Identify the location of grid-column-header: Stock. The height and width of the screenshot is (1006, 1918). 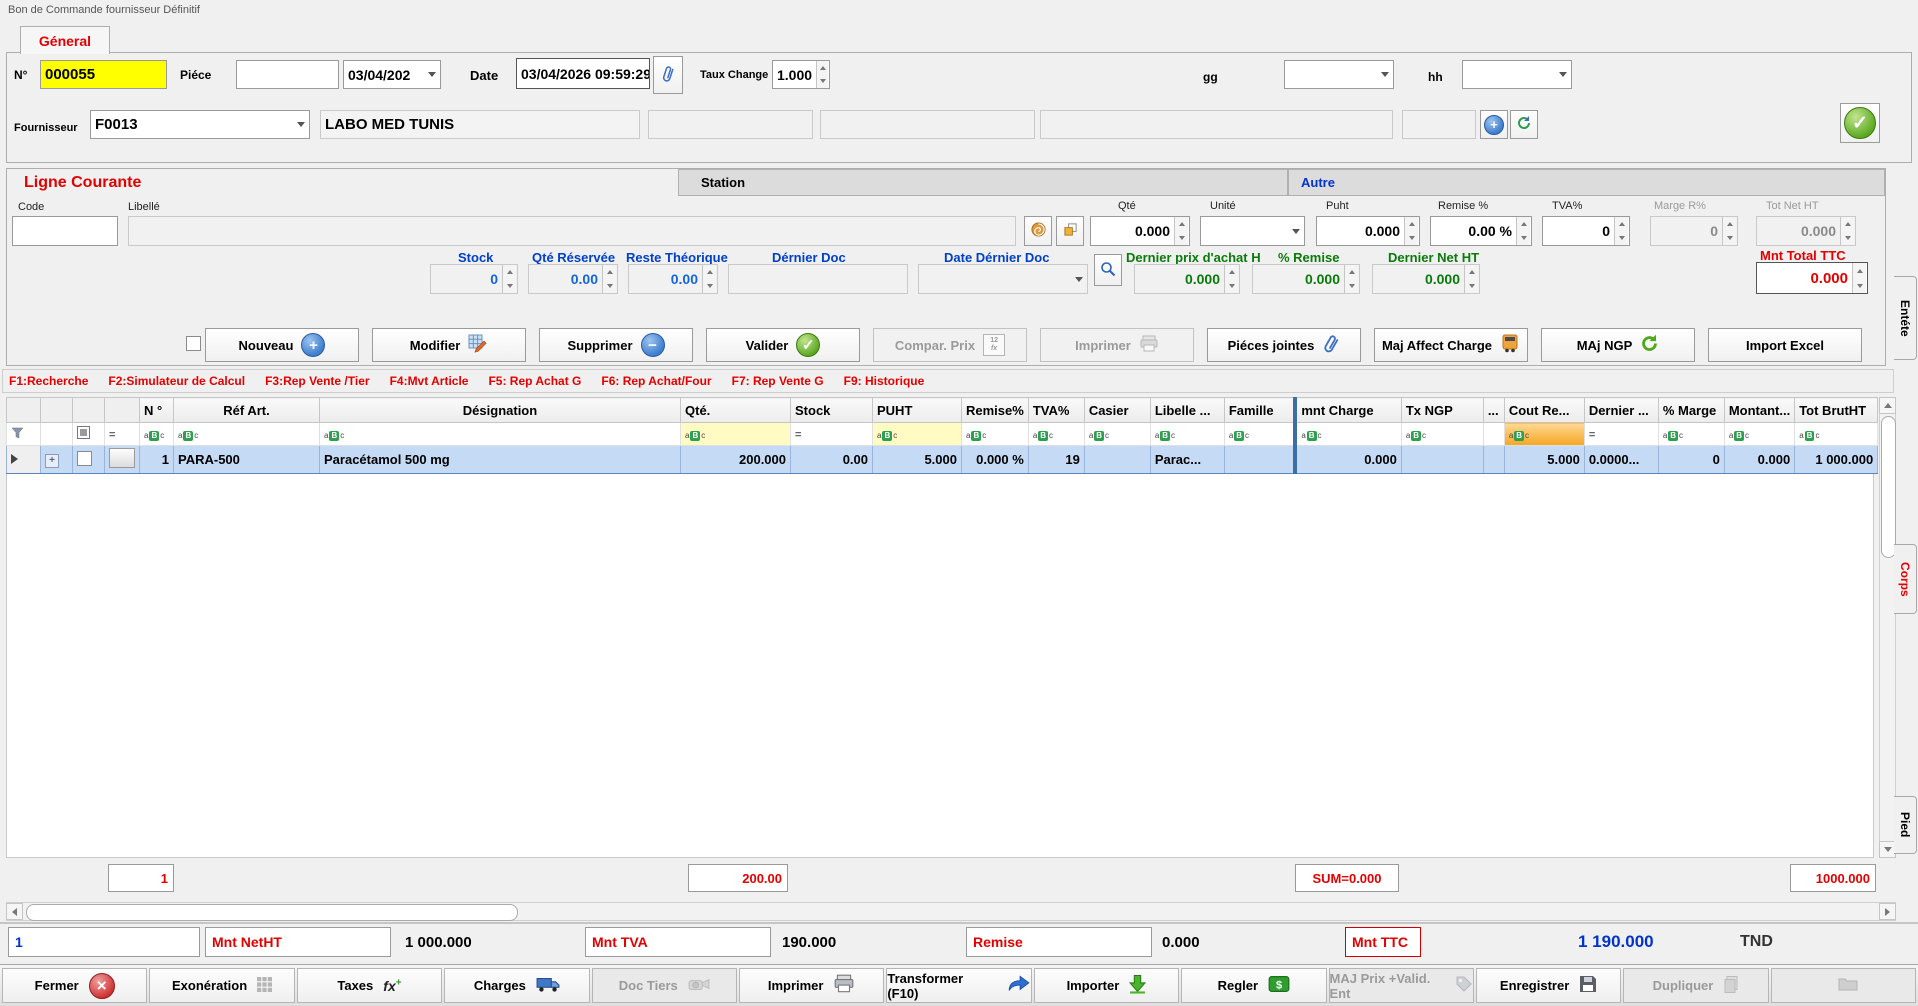
(831, 410).